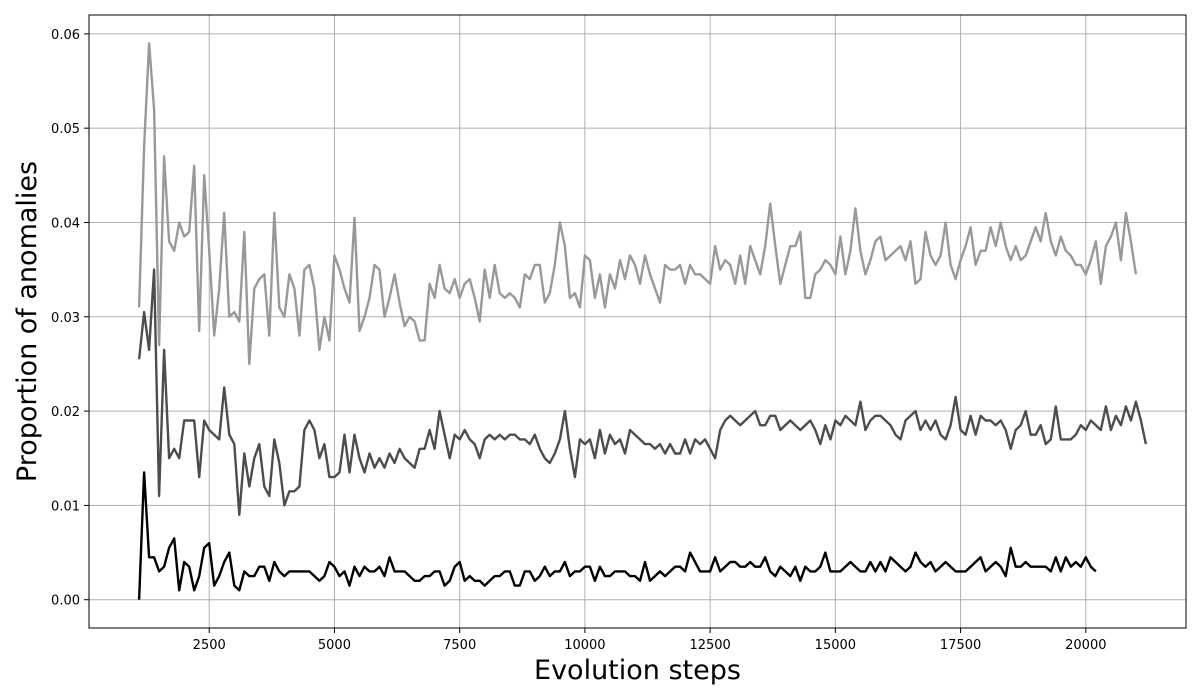 This screenshot has width=1200, height=700. Describe the element at coordinates (1085, 645) in the screenshot. I see `x-tick-label: 20000` at that location.